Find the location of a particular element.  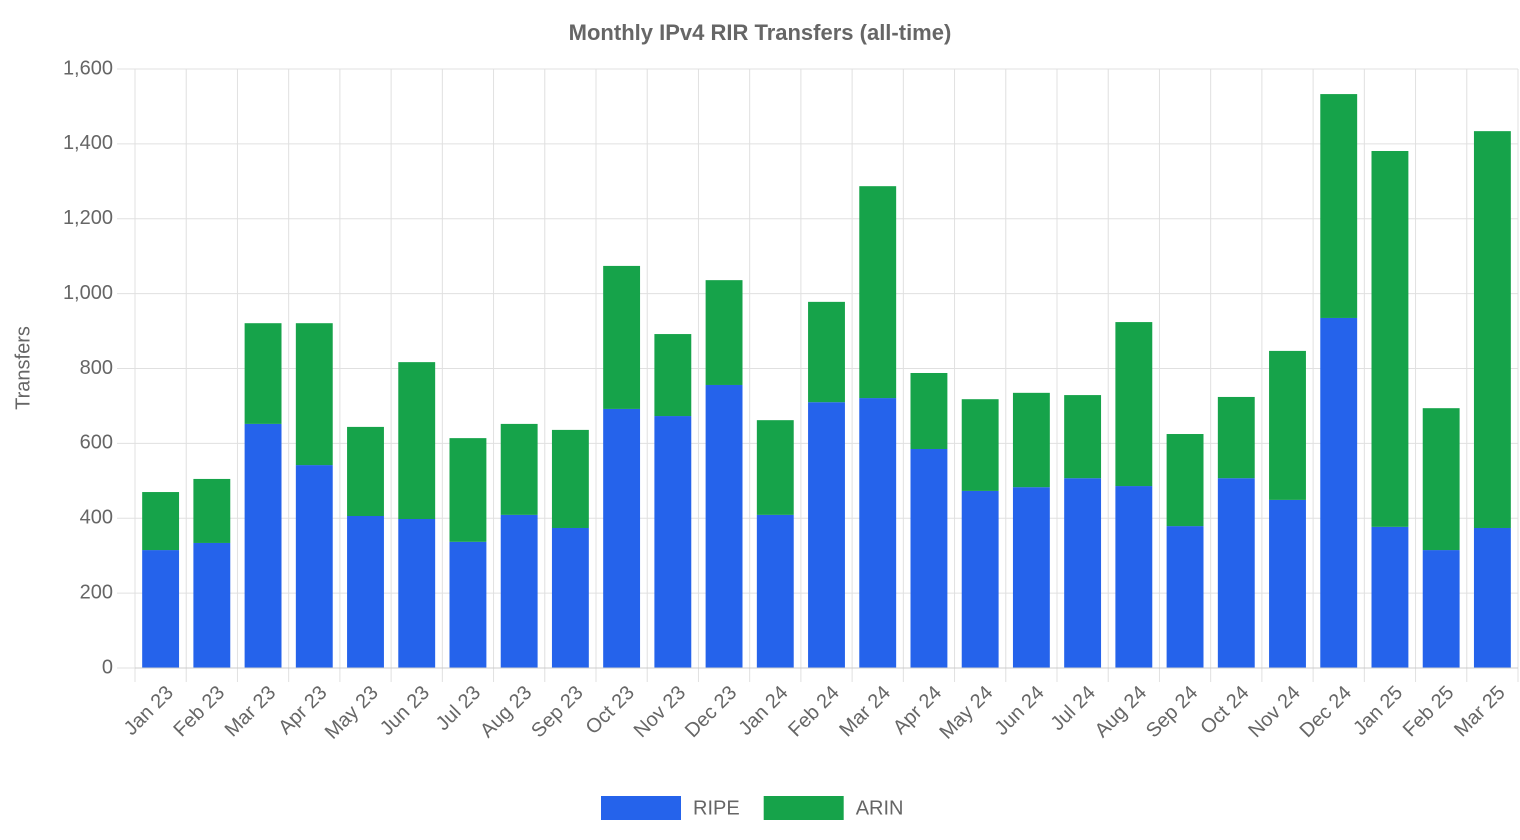

x-tick-label: Jan 23 is located at coordinates (149, 711).